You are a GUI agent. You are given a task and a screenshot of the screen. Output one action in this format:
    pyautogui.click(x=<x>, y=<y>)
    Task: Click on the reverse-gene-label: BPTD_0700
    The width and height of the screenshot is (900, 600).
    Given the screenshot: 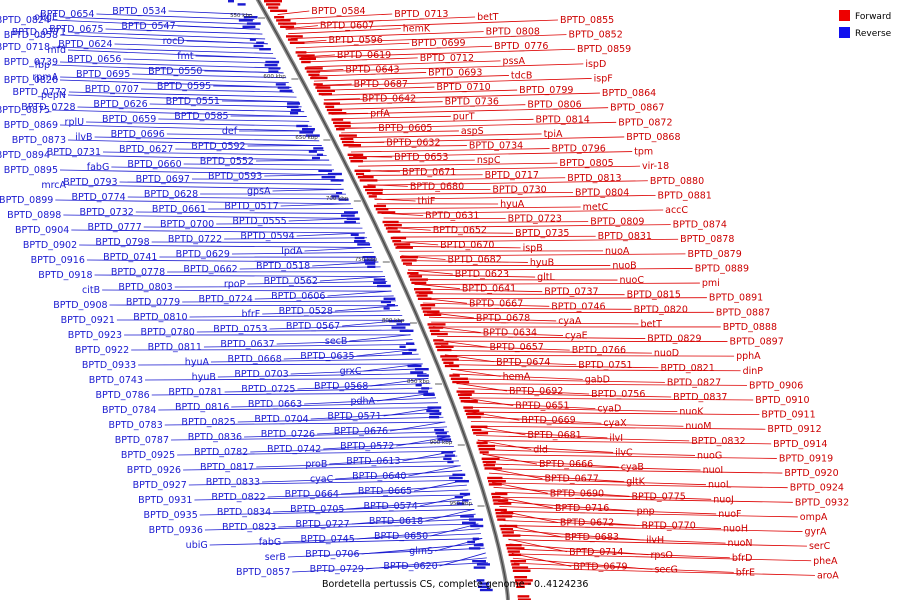 What is the action you would take?
    pyautogui.click(x=187, y=224)
    